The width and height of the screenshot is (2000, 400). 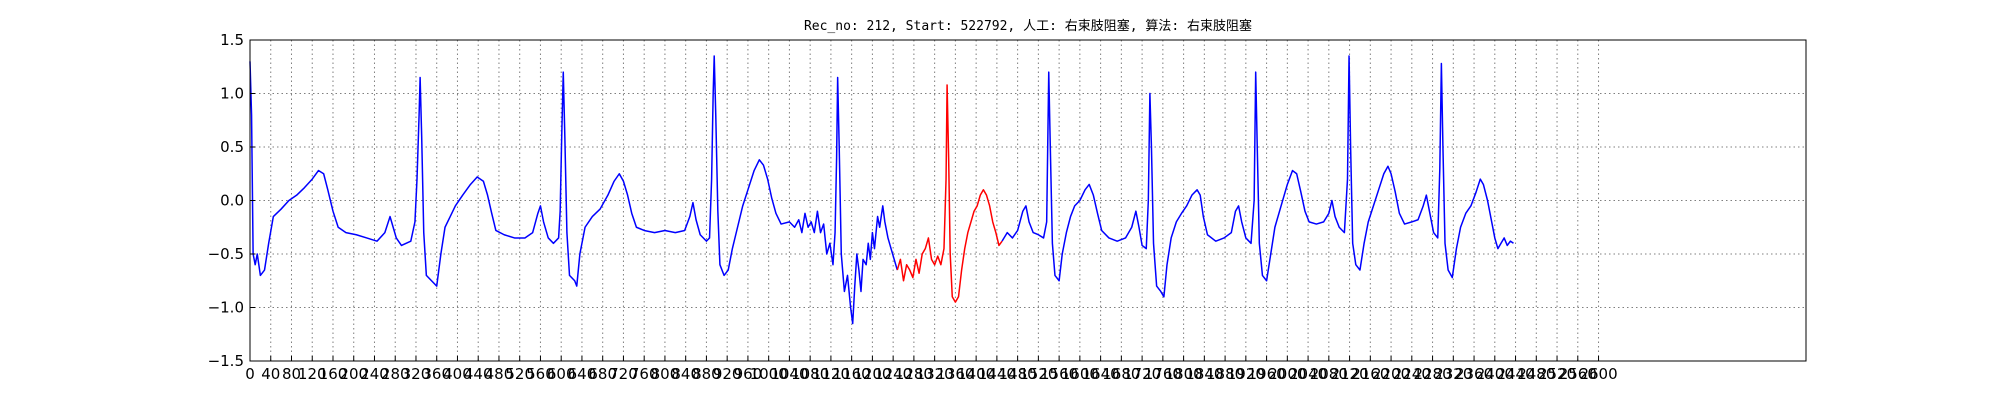 I want to click on y-tick-label: −0.5, so click(x=226, y=254).